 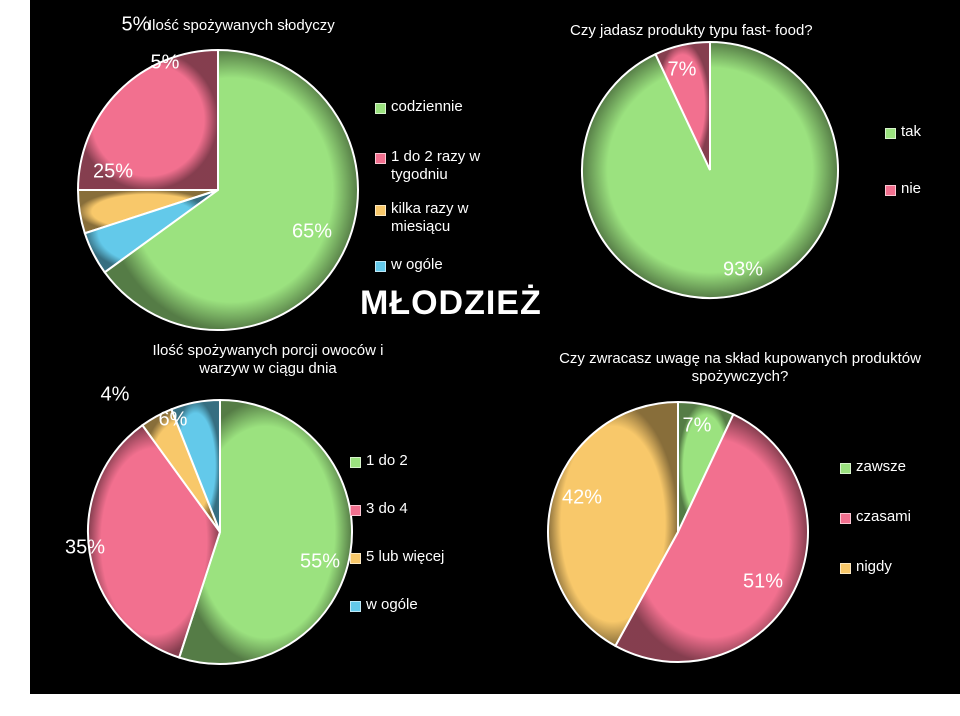 I want to click on data-label: 35%, so click(x=85, y=547).